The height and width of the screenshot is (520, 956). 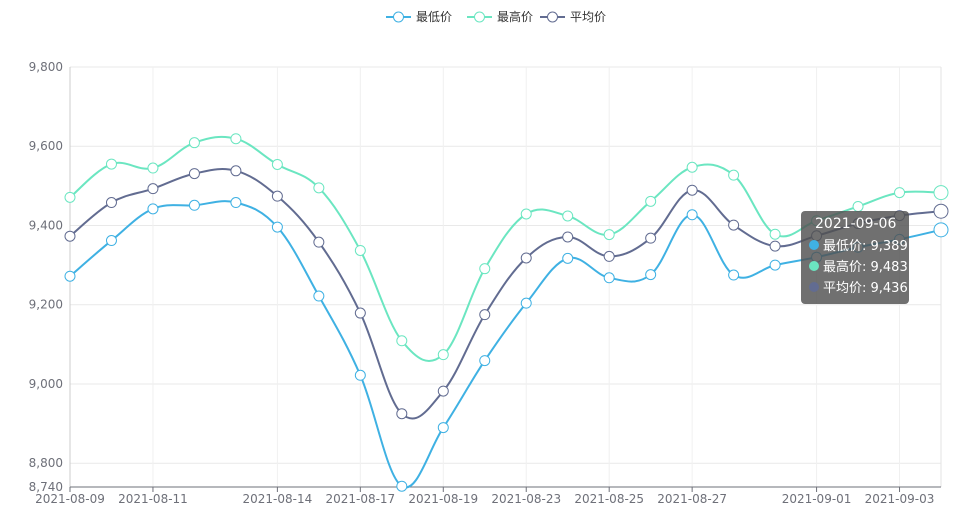 I want to click on y-tick-label: 9,400, so click(x=46, y=225).